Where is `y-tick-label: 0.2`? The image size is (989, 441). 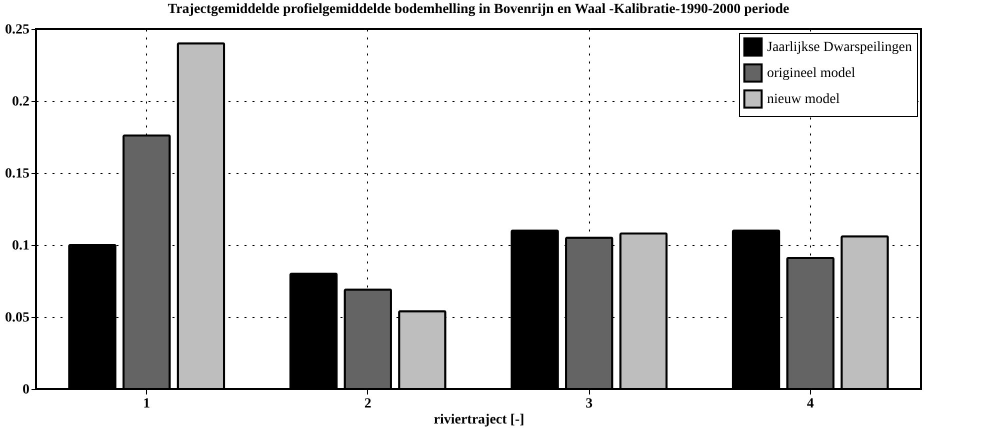
y-tick-label: 0.2 is located at coordinates (21, 102).